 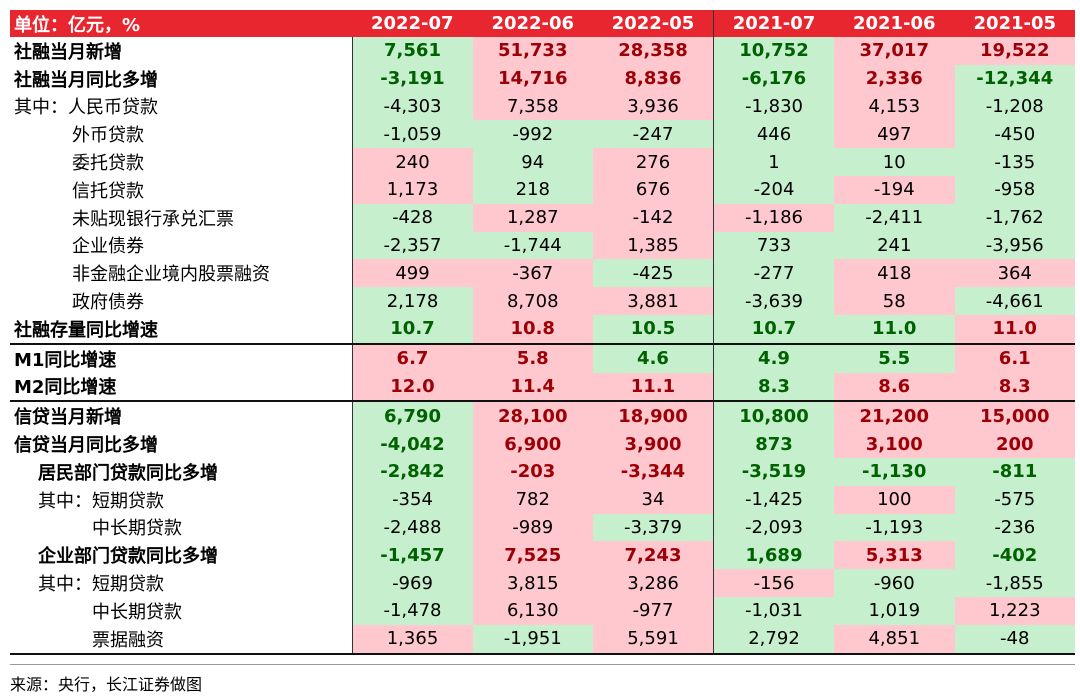 What do you see at coordinates (1014, 301) in the screenshot?
I see `value-cell: -4,661` at bounding box center [1014, 301].